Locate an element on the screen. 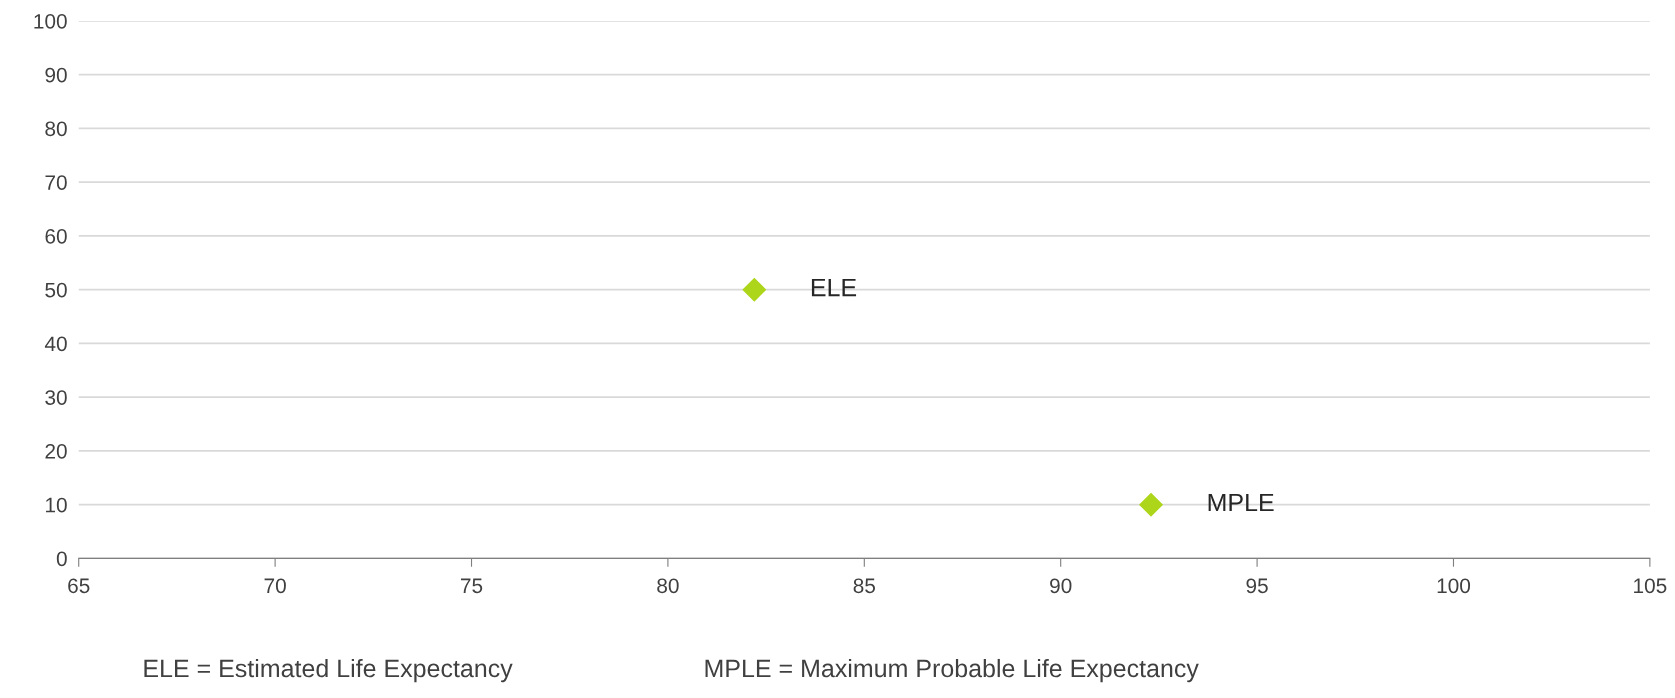 The image size is (1675, 698). x-tick-label: 100 is located at coordinates (1454, 586).